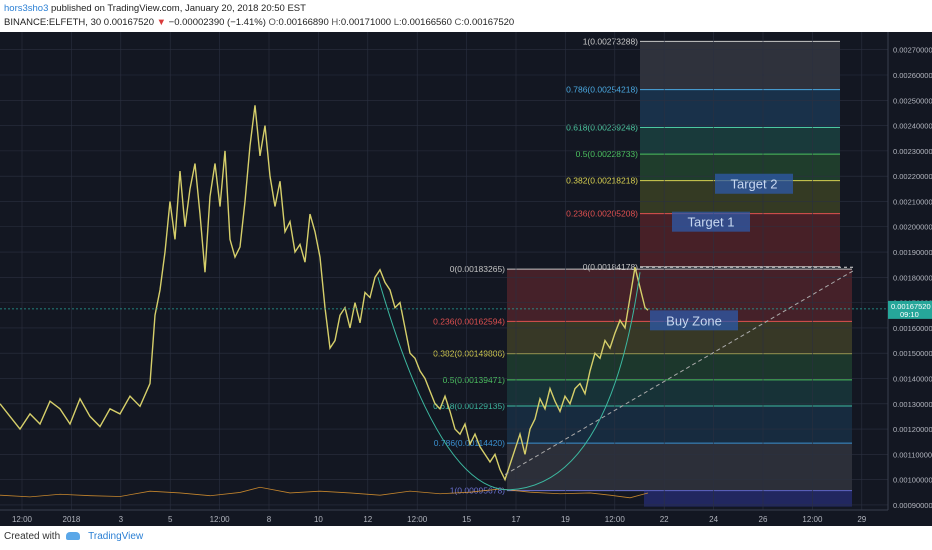  I want to click on x-tick-label: 5, so click(170, 519).